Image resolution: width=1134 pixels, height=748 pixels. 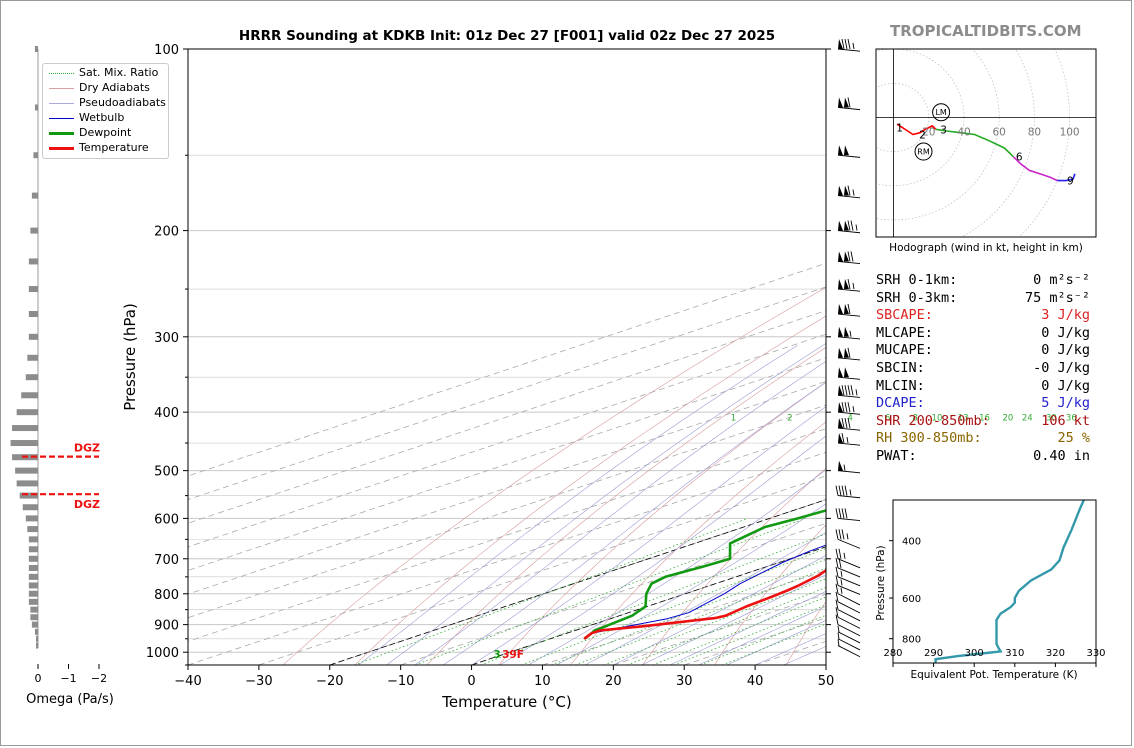 What do you see at coordinates (1070, 182) in the screenshot?
I see `hodograph-height-label: 9` at bounding box center [1070, 182].